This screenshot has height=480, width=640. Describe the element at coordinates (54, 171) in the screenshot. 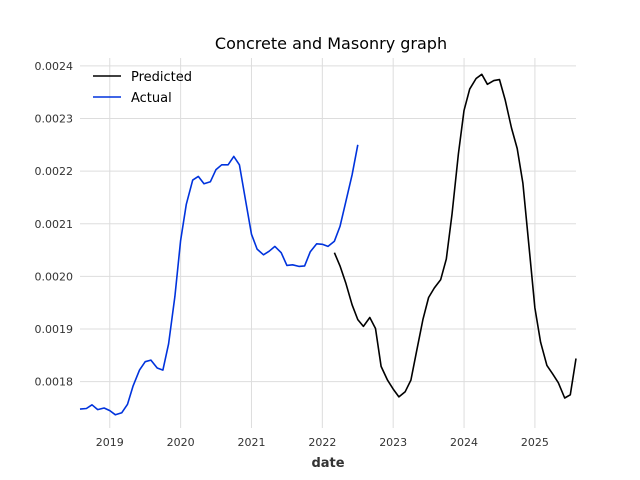

I see `y-tick-label: 0.0022` at that location.